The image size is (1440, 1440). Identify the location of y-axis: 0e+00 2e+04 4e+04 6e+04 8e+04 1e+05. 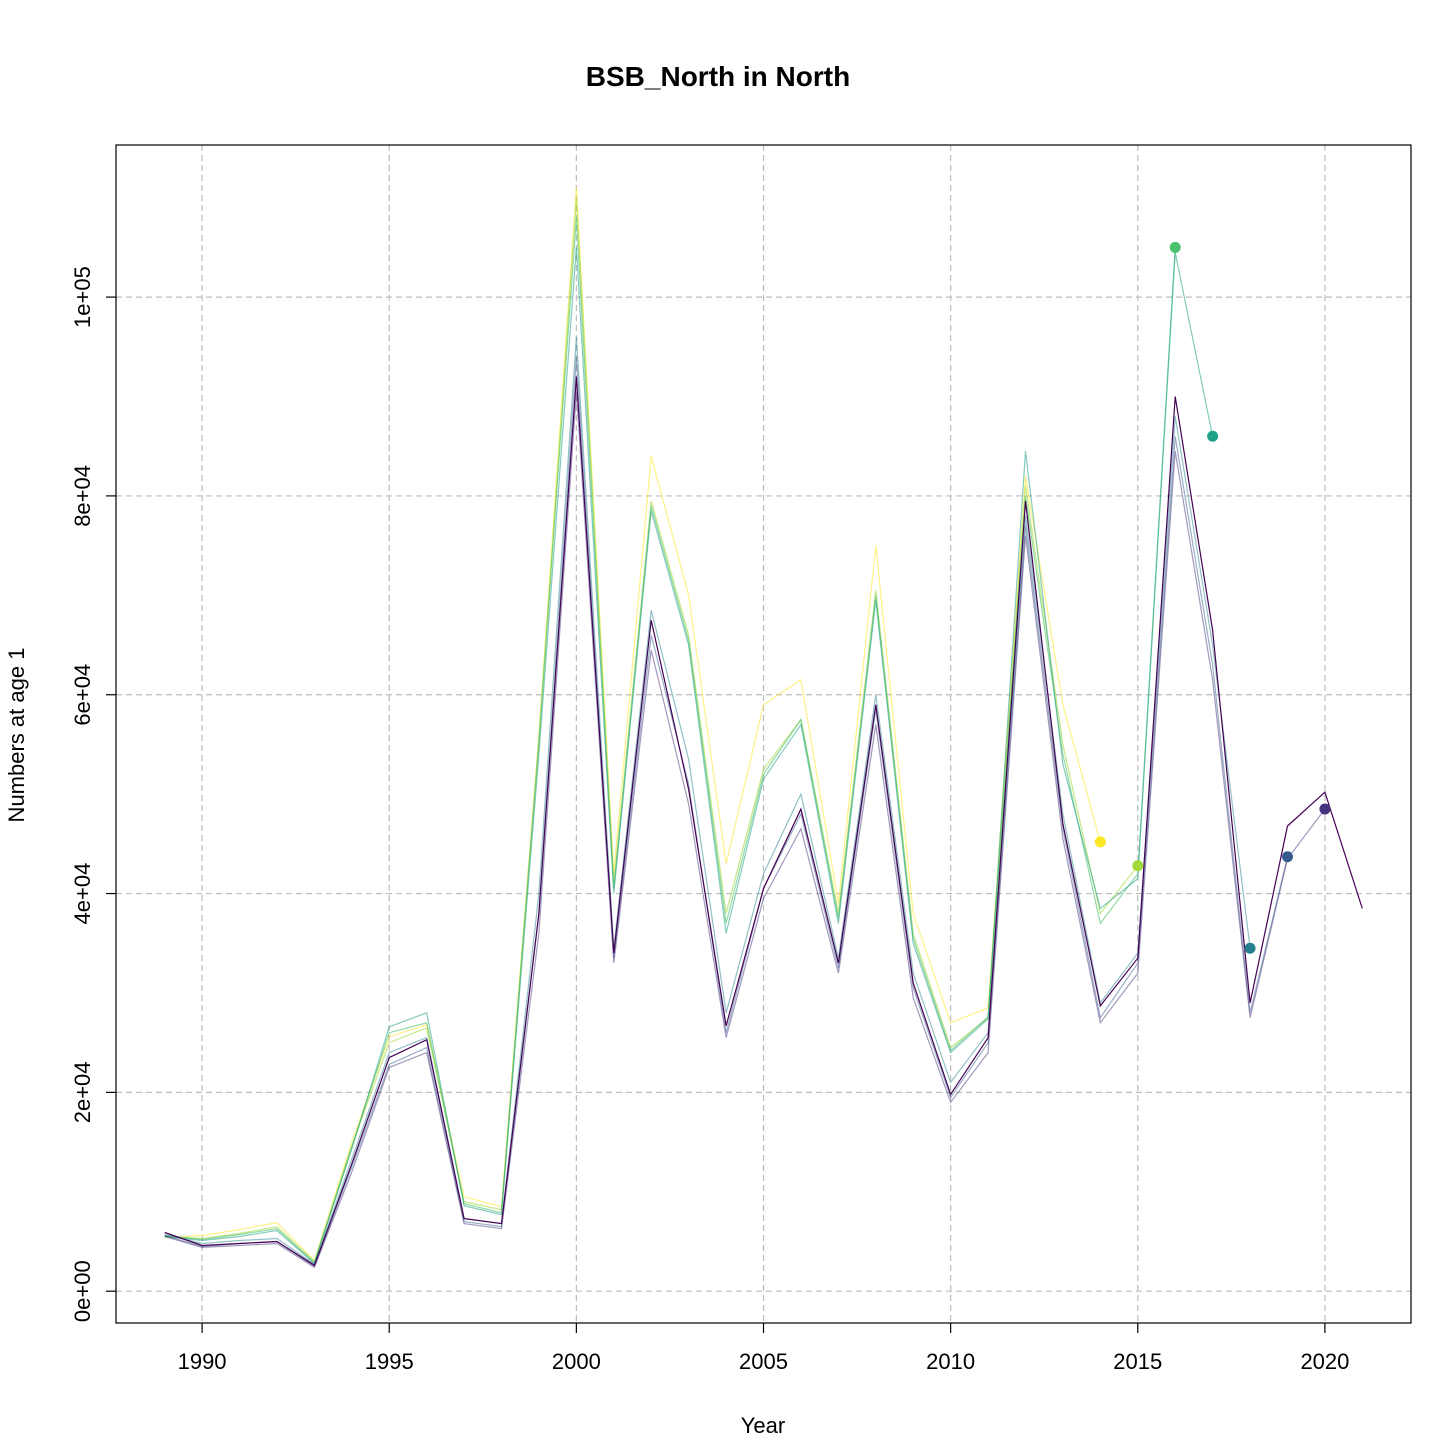
(93, 794).